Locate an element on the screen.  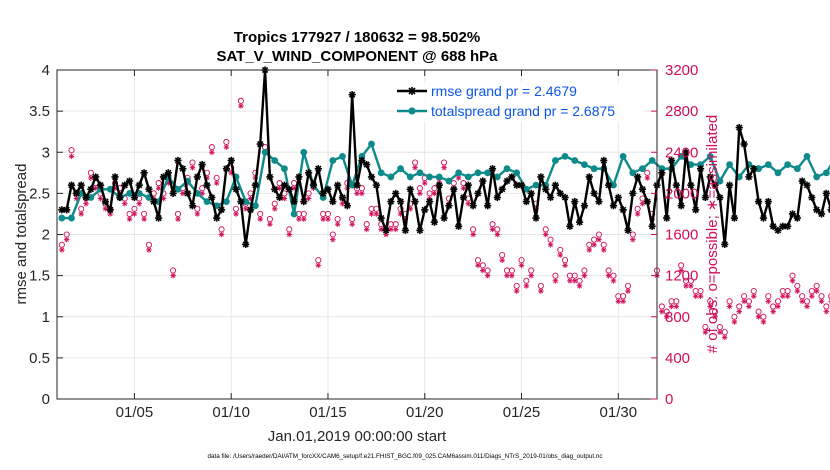
legend-rmse-label: rmse grand pr = 2.4679 is located at coordinates (504, 91).